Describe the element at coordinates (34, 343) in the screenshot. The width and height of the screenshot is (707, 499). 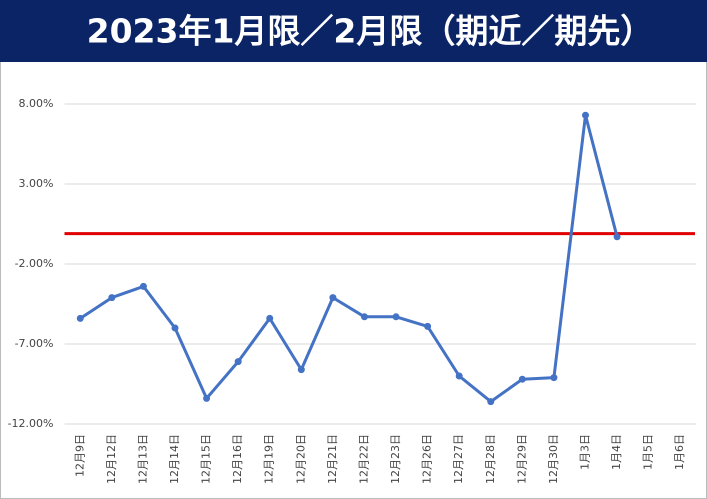
I see `y-tick-label: -7.00%` at that location.